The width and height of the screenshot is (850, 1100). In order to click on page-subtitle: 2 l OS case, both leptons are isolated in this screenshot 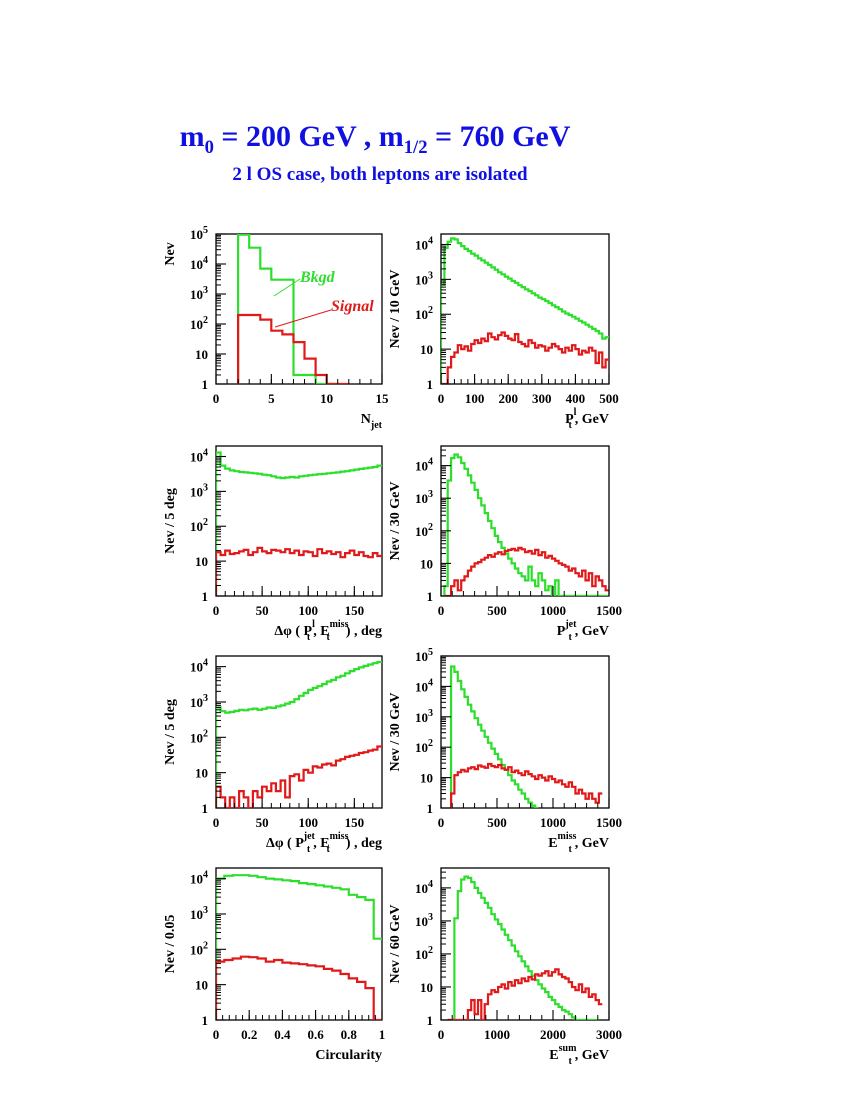, I will do `click(380, 174)`.